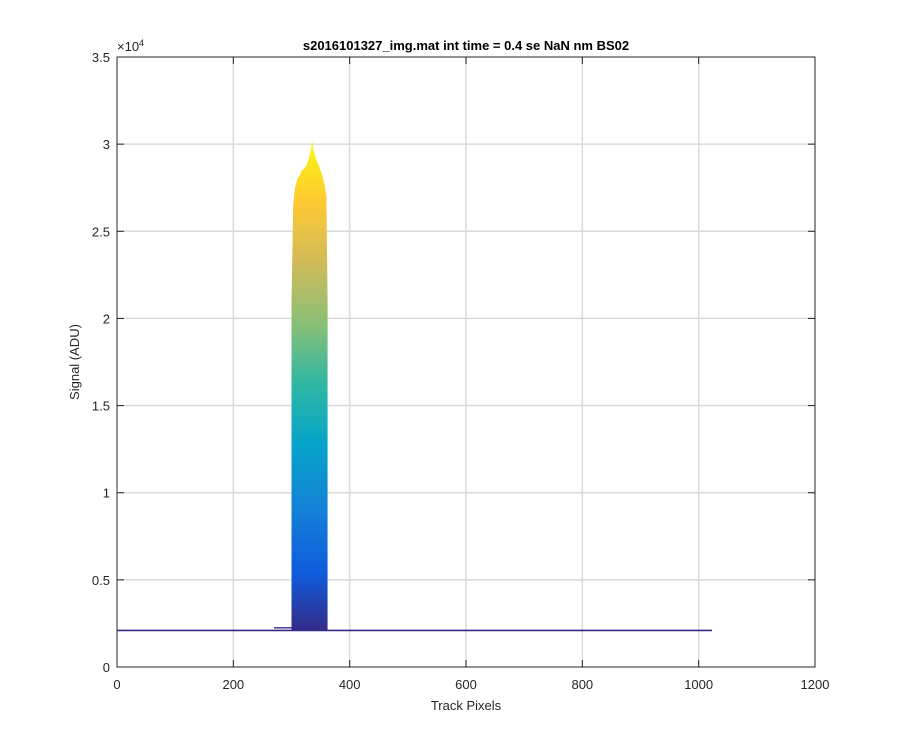 This screenshot has width=900, height=750. I want to click on y-axis-exponent-base: ×10, so click(128, 46).